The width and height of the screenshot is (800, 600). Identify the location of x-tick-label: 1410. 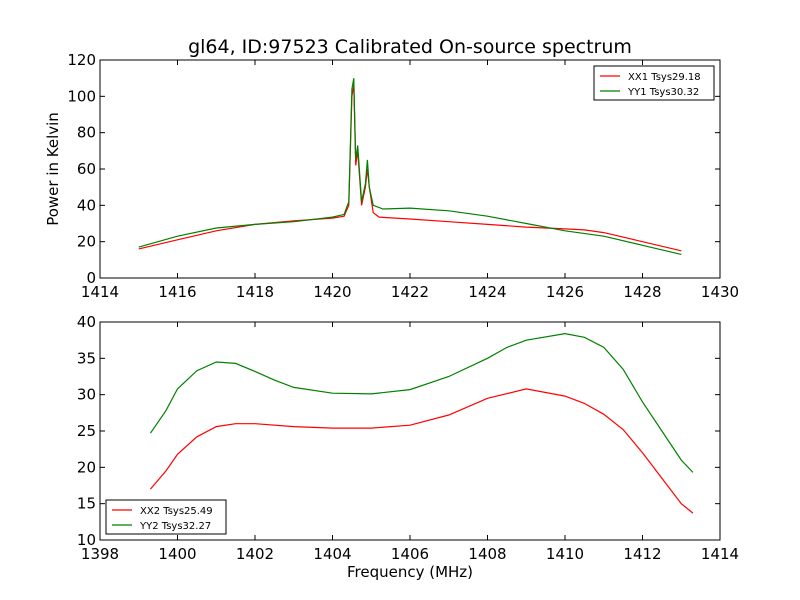
(565, 554).